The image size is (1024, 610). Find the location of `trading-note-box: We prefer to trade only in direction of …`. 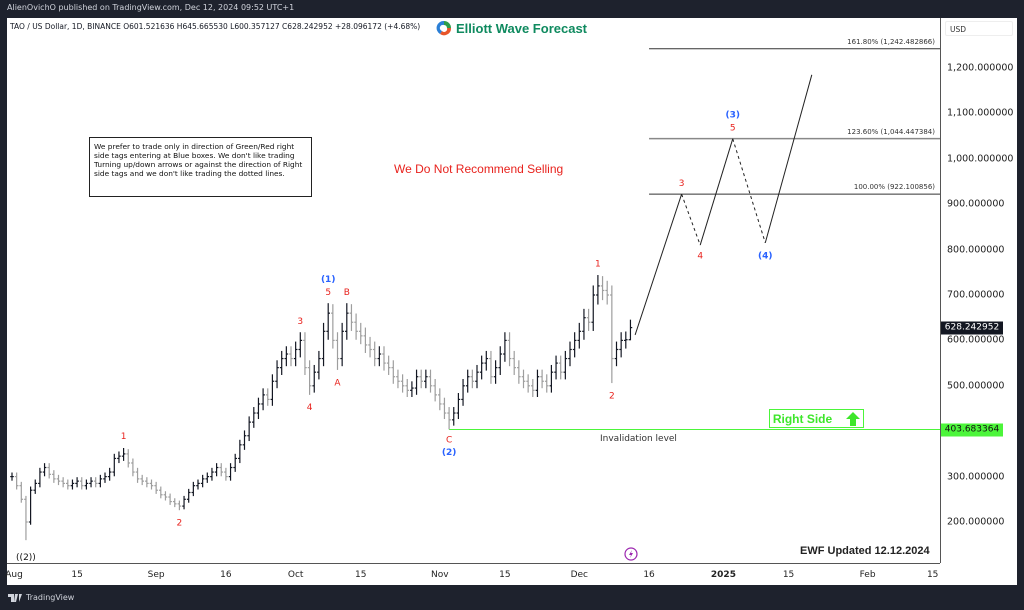

trading-note-box: We prefer to trade only in direction of … is located at coordinates (200, 167).